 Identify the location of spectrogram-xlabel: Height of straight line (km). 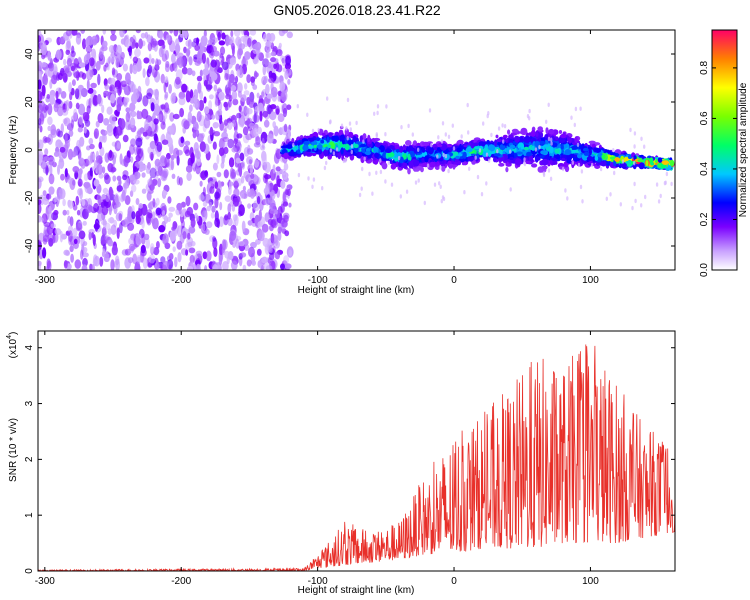
(356, 290).